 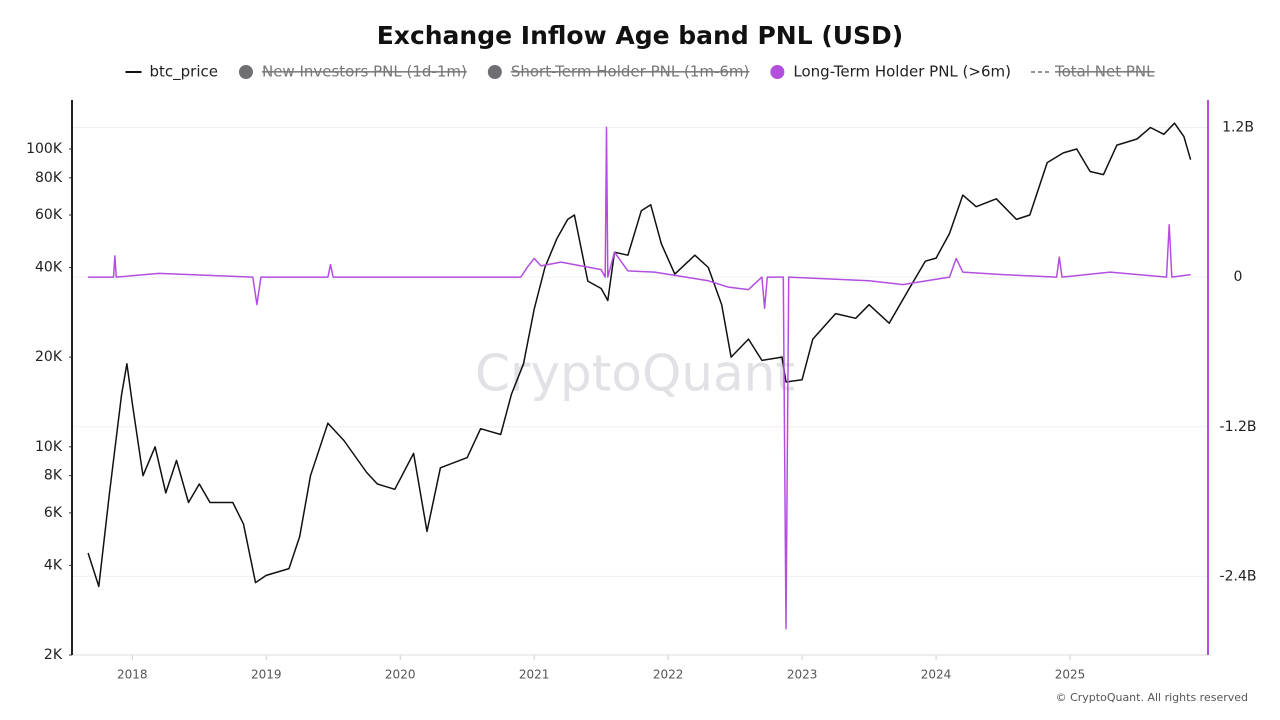 I want to click on footer: © CryptoQuant. All rights reserved, so click(x=1152, y=697).